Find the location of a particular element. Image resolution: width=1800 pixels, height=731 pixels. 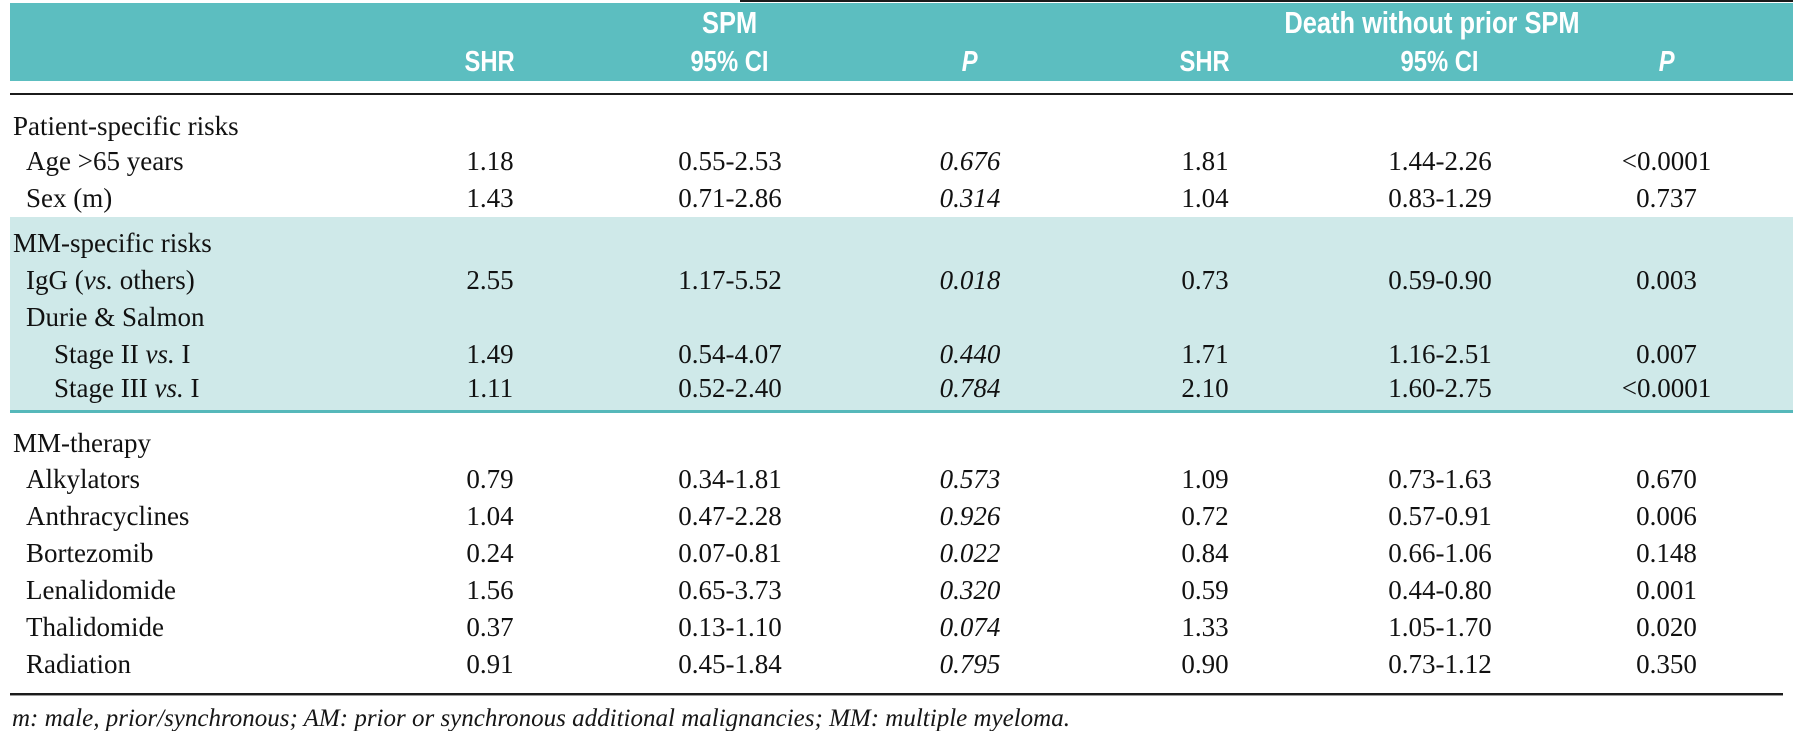

table-row: Durie & Salmon is located at coordinates (902, 317).